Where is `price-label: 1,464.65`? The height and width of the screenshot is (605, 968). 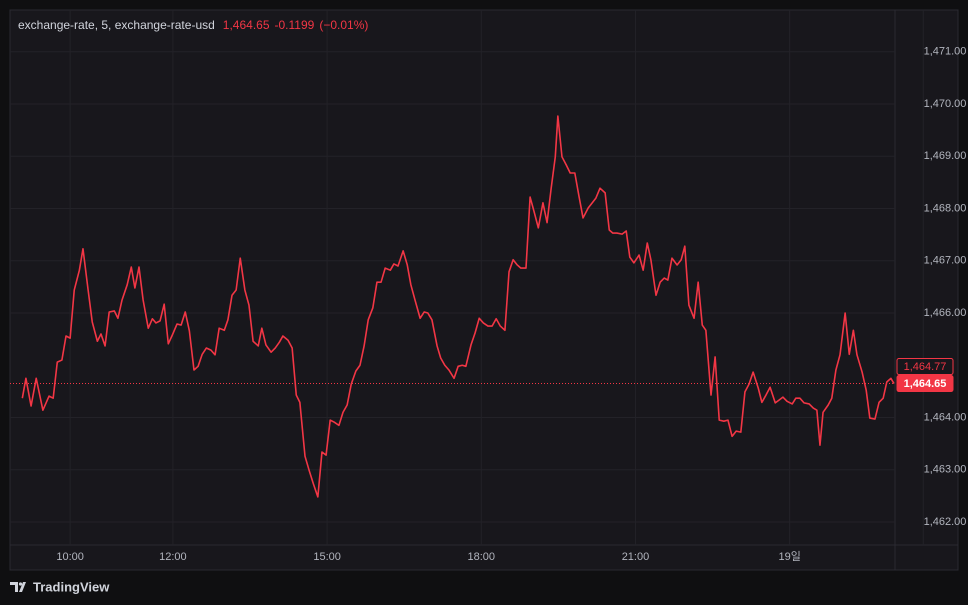 price-label: 1,464.65 is located at coordinates (925, 384).